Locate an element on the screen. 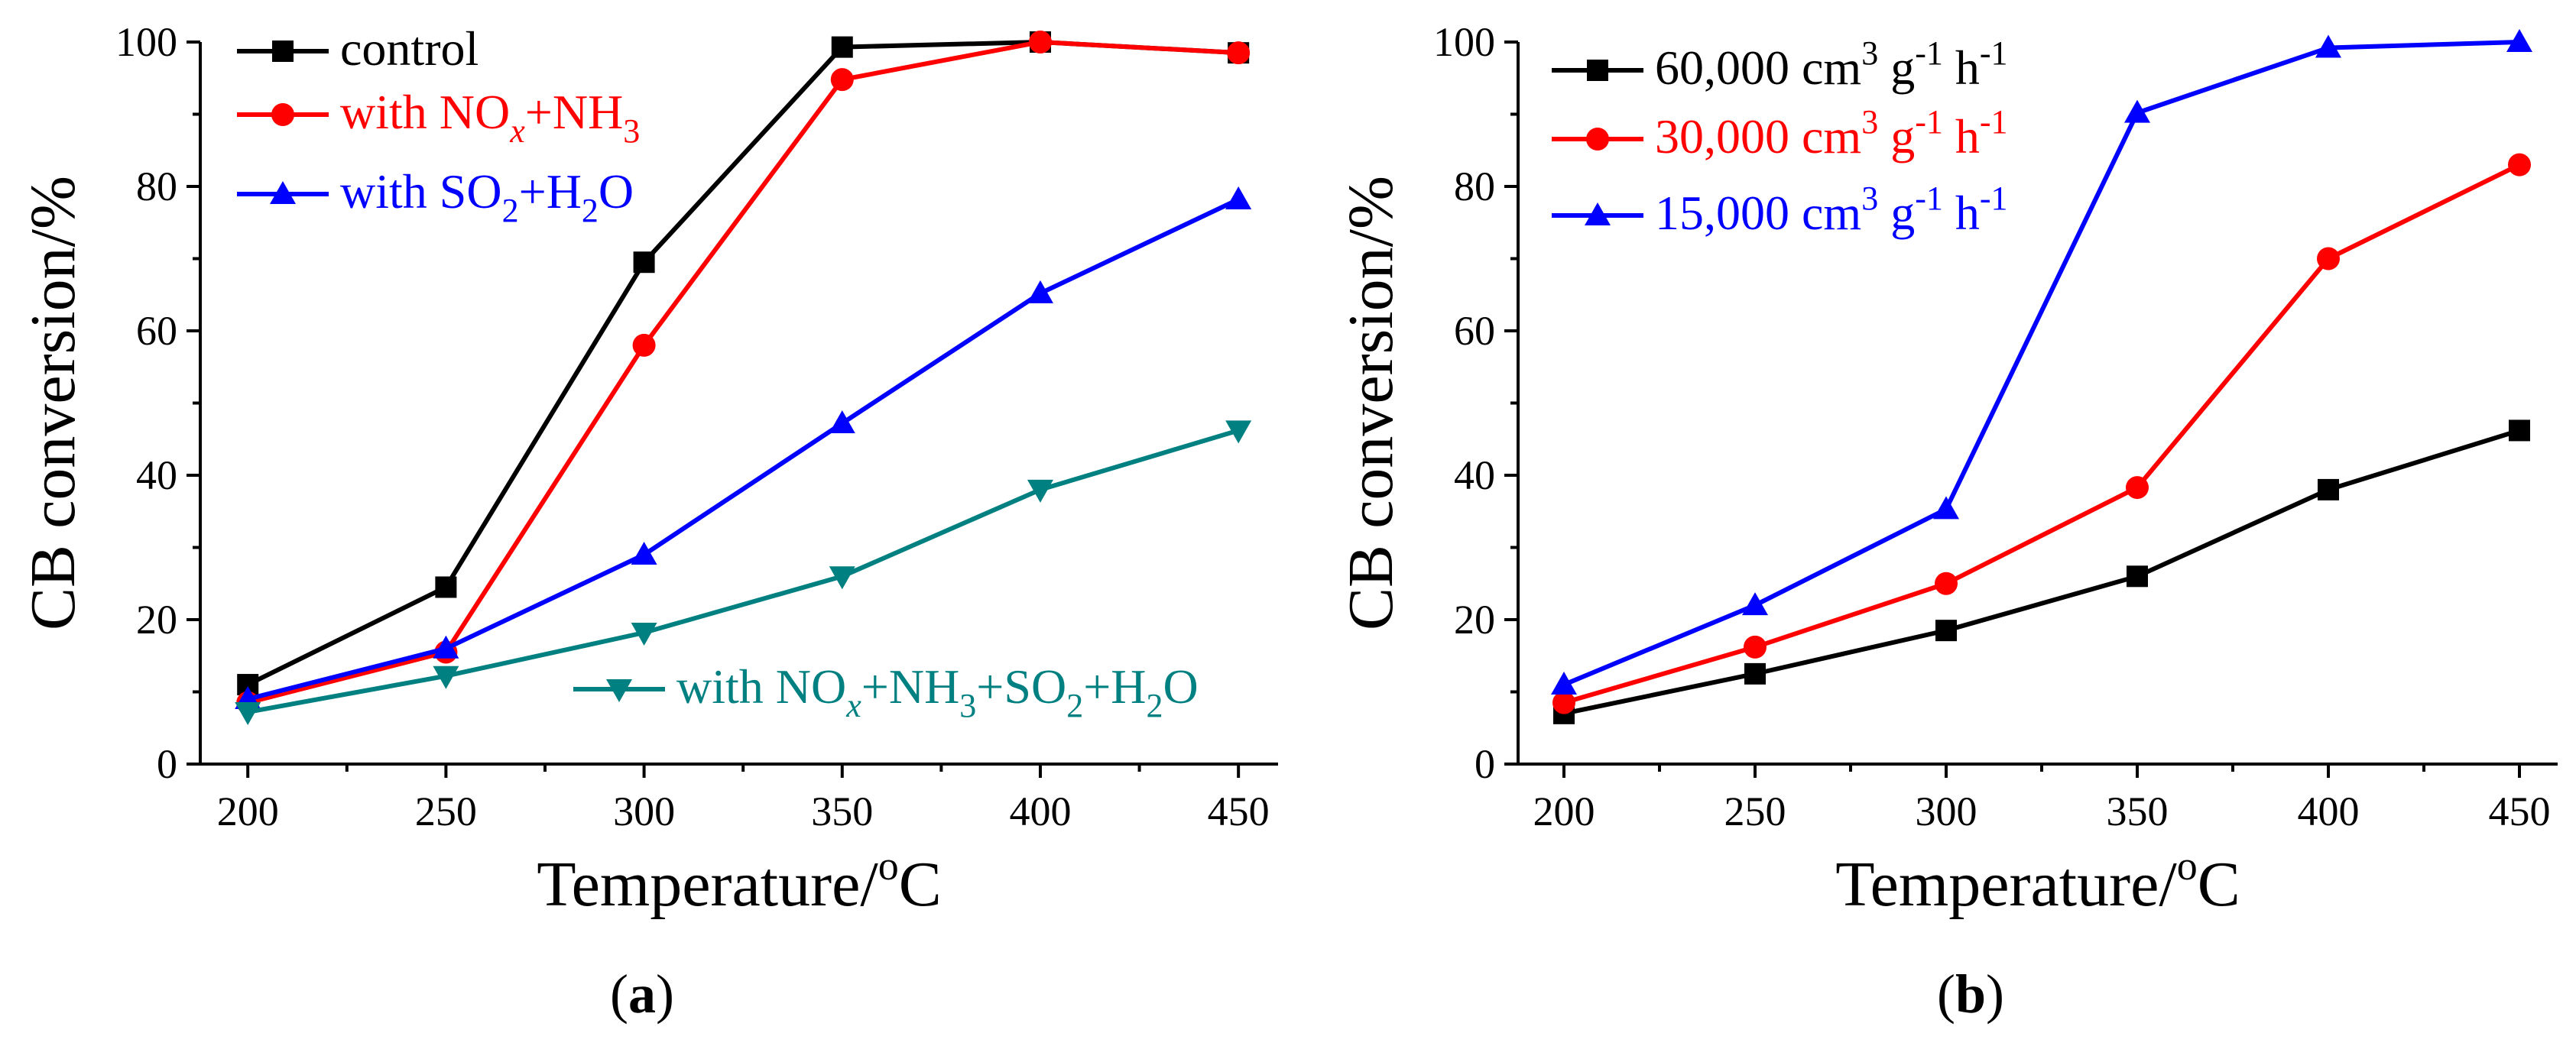  x-tick-label: 200 is located at coordinates (248, 811).